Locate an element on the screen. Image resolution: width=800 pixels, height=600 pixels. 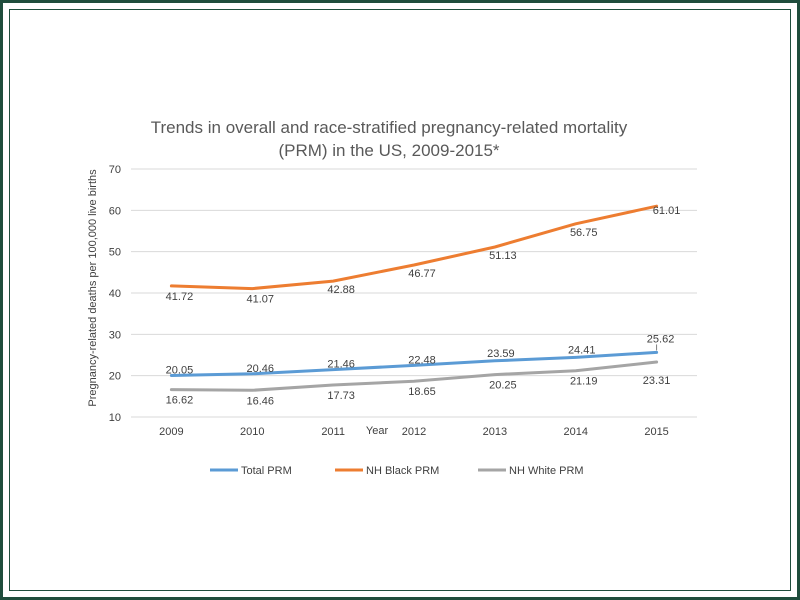
data-label: 17.73 is located at coordinates (341, 396).